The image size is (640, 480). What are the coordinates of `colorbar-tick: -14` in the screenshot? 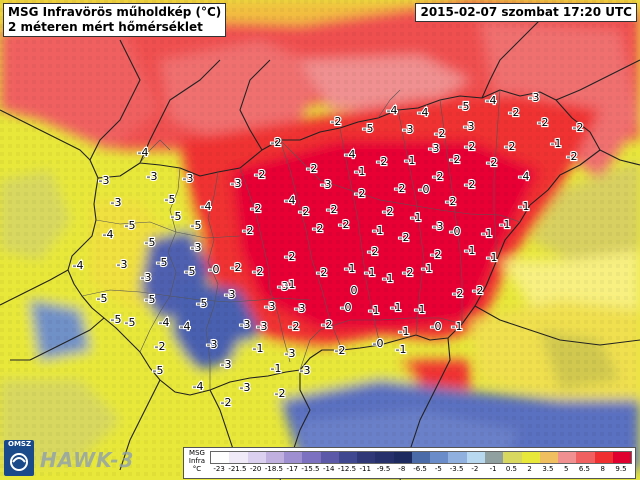 It's located at (329, 469).